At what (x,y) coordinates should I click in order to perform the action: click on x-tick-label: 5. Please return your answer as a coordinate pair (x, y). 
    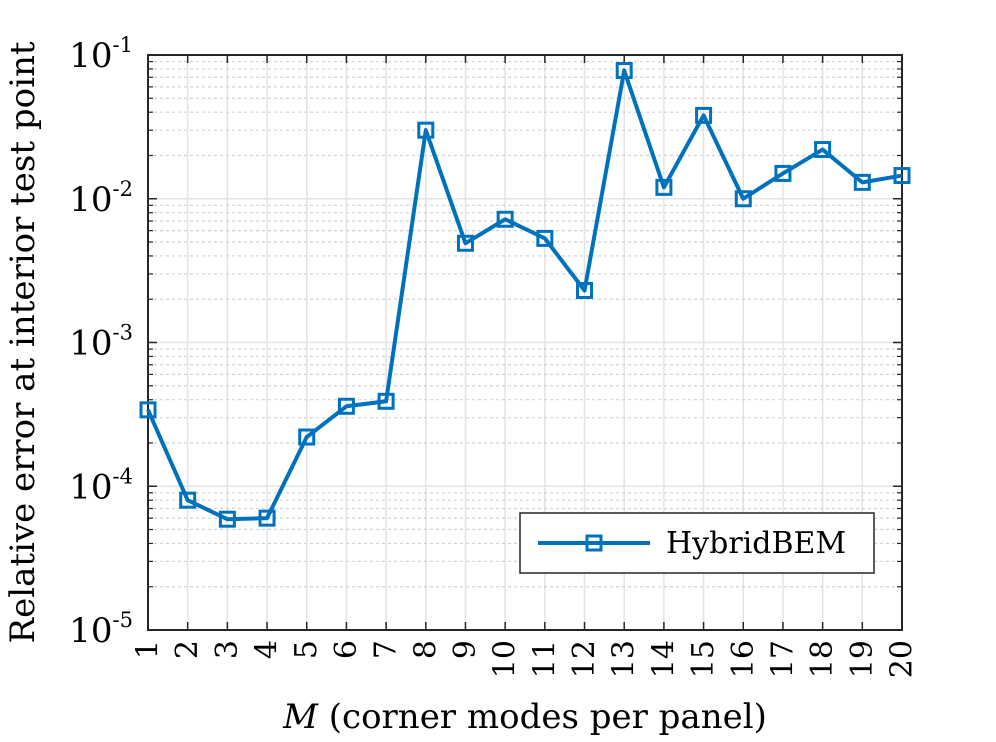
    Looking at the image, I should click on (306, 649).